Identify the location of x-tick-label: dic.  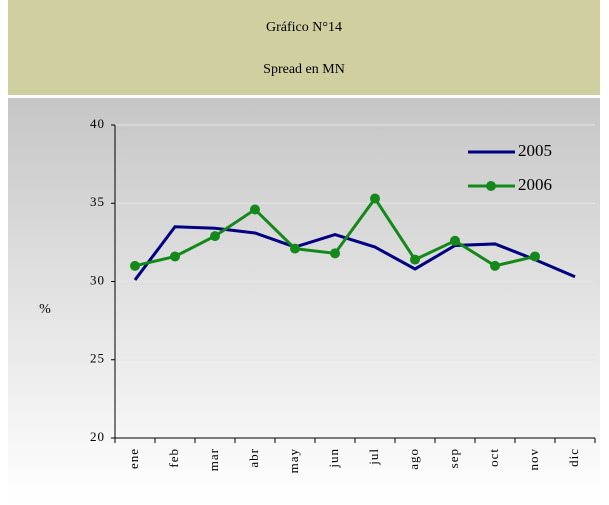
(573, 457).